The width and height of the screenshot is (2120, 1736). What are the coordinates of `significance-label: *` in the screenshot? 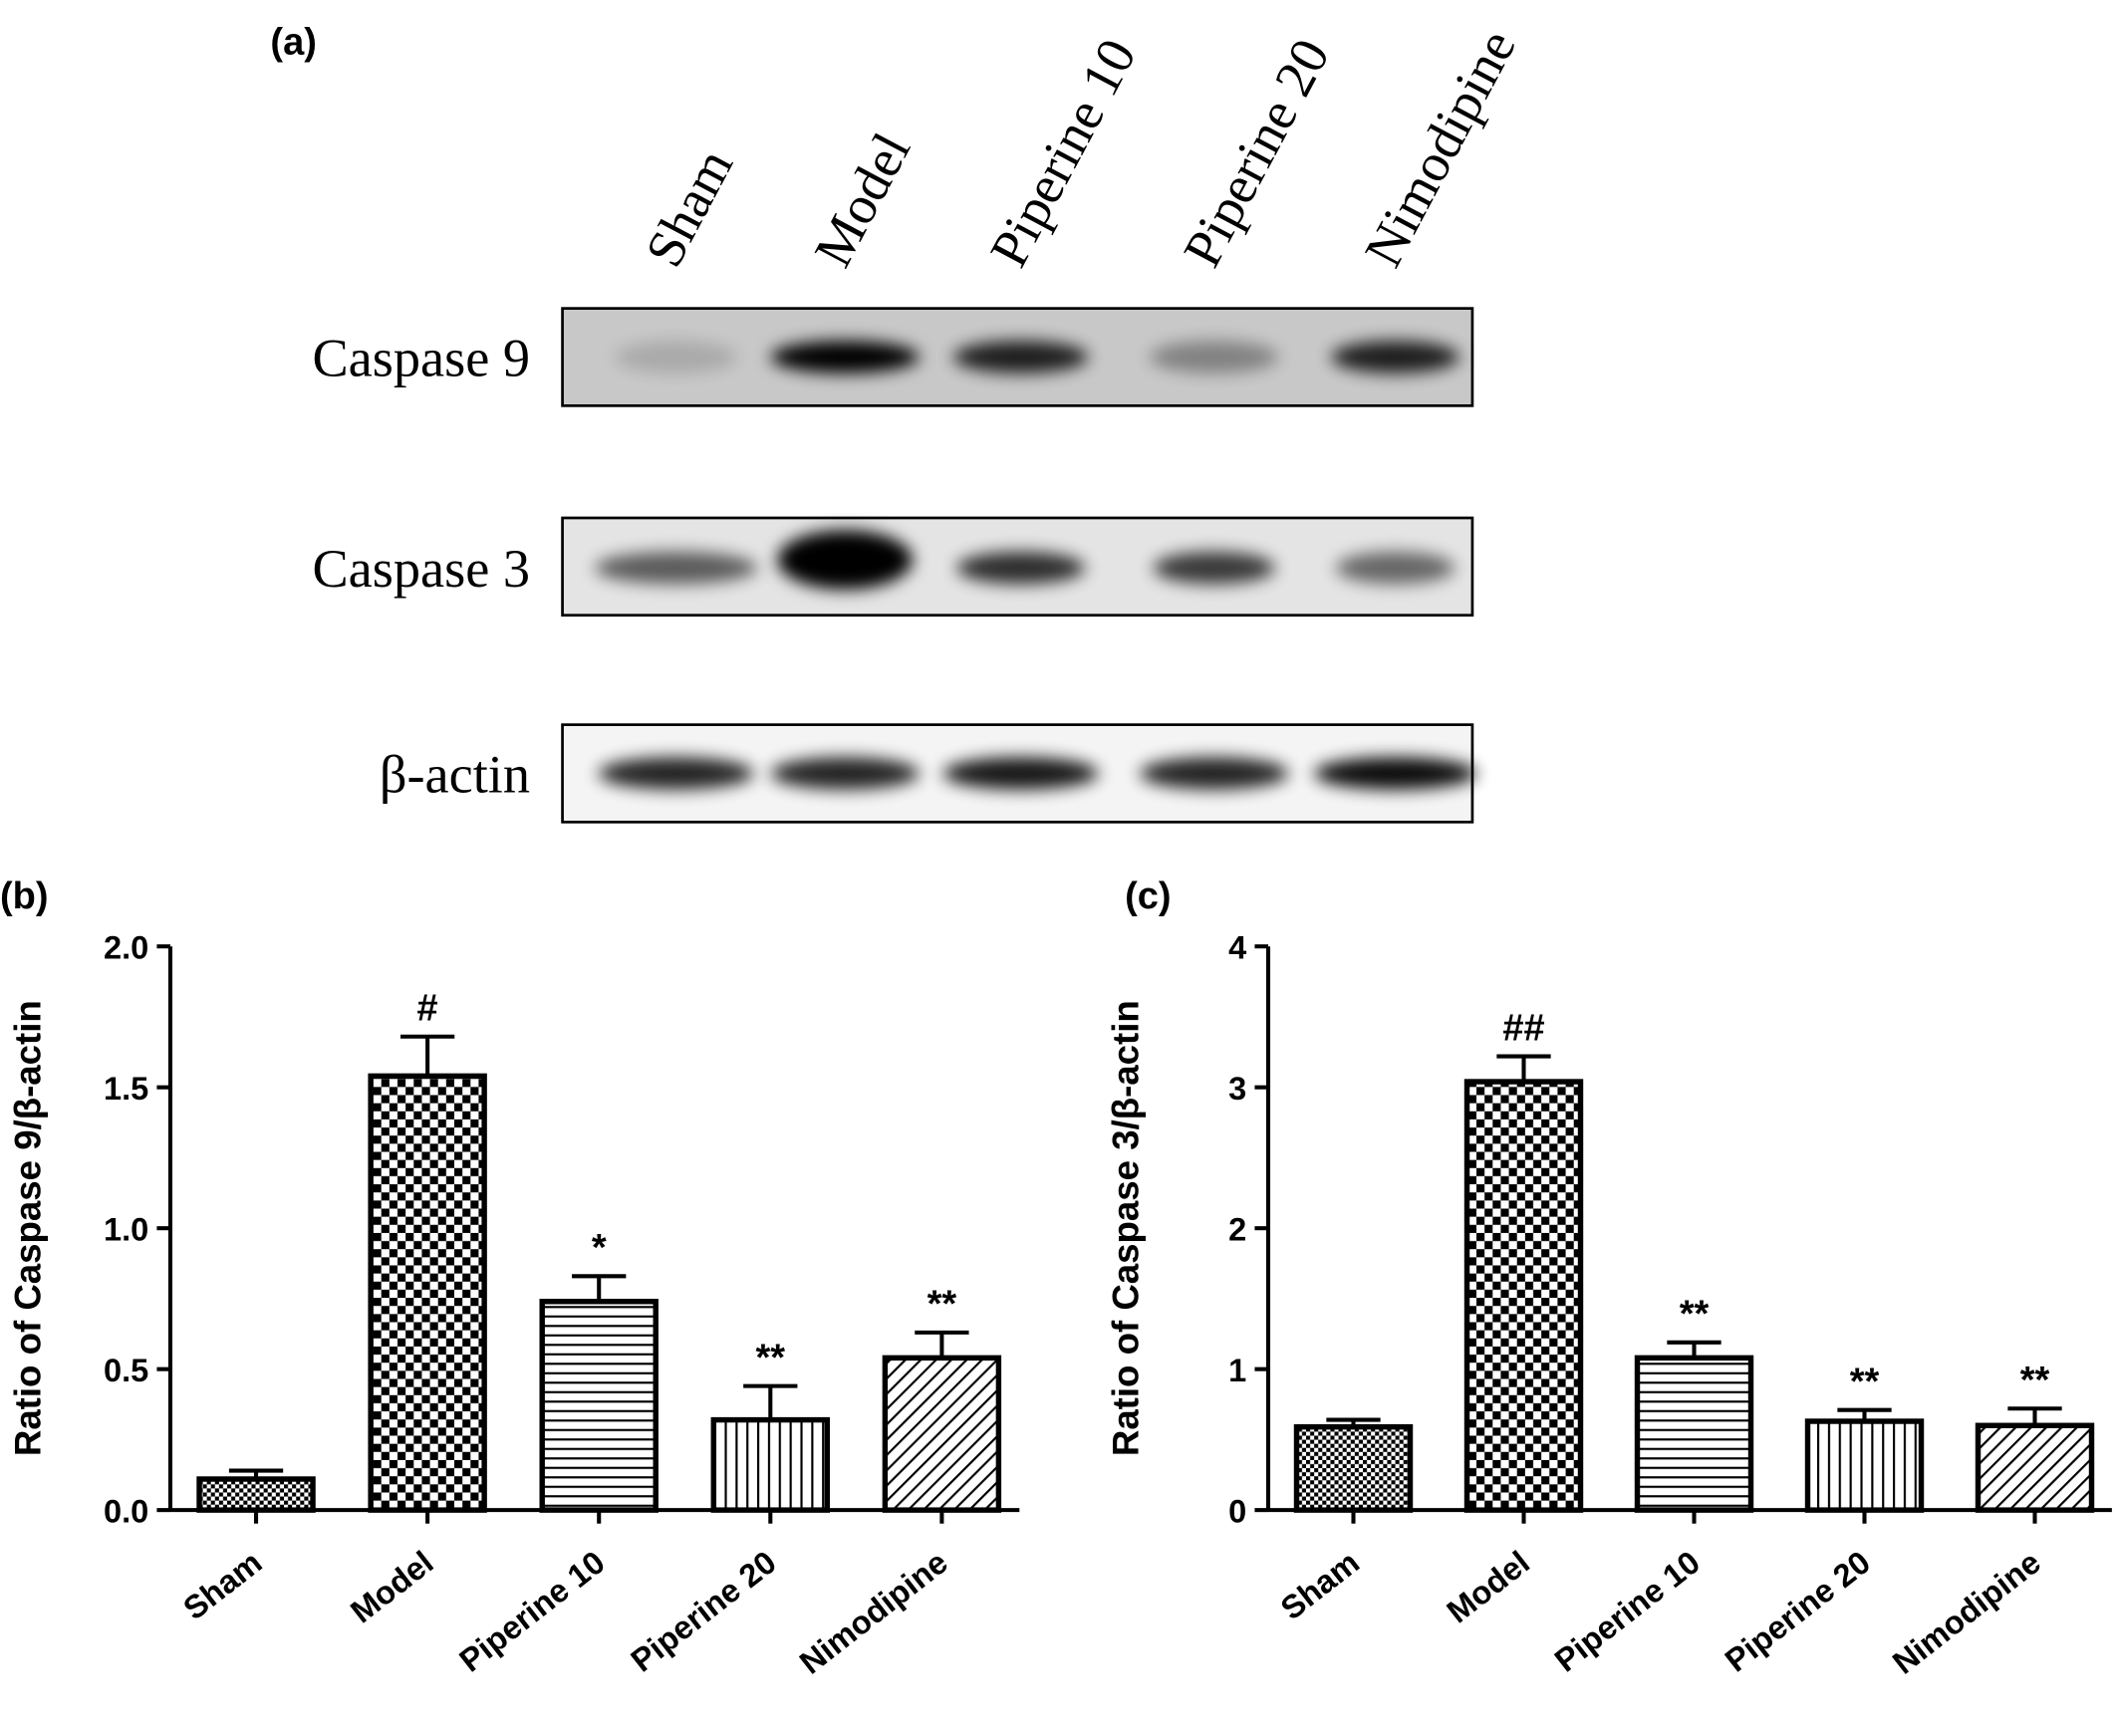 It's located at (599, 1248).